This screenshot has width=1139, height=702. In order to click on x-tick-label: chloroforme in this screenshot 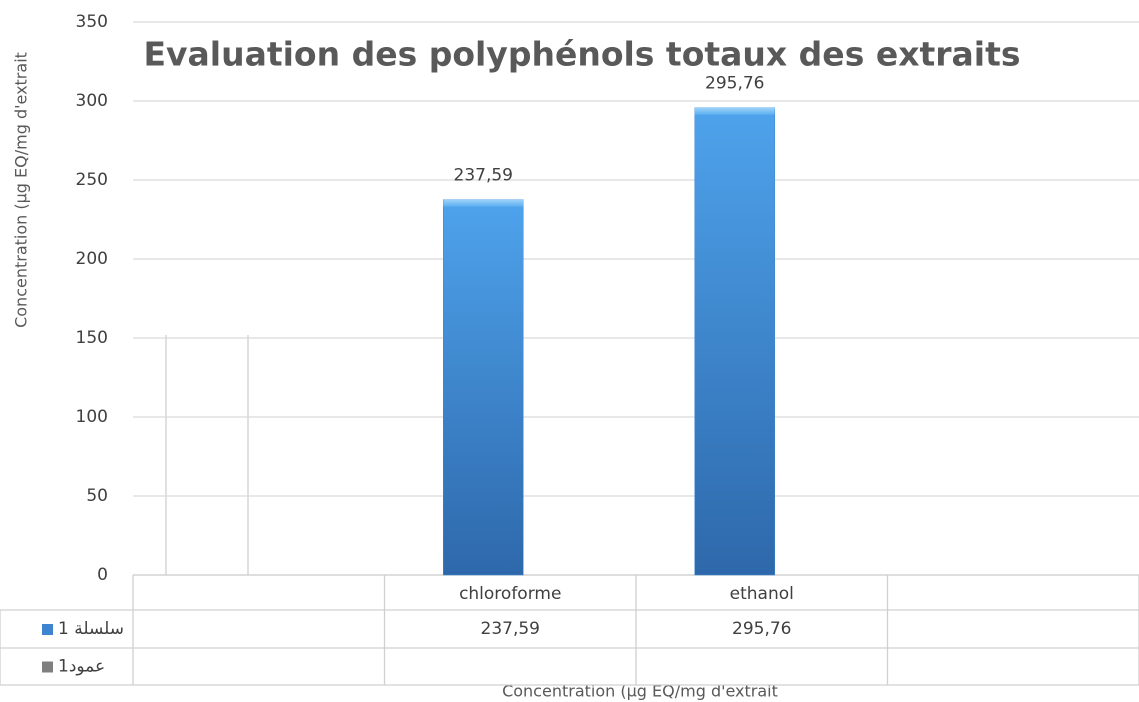, I will do `click(510, 594)`.